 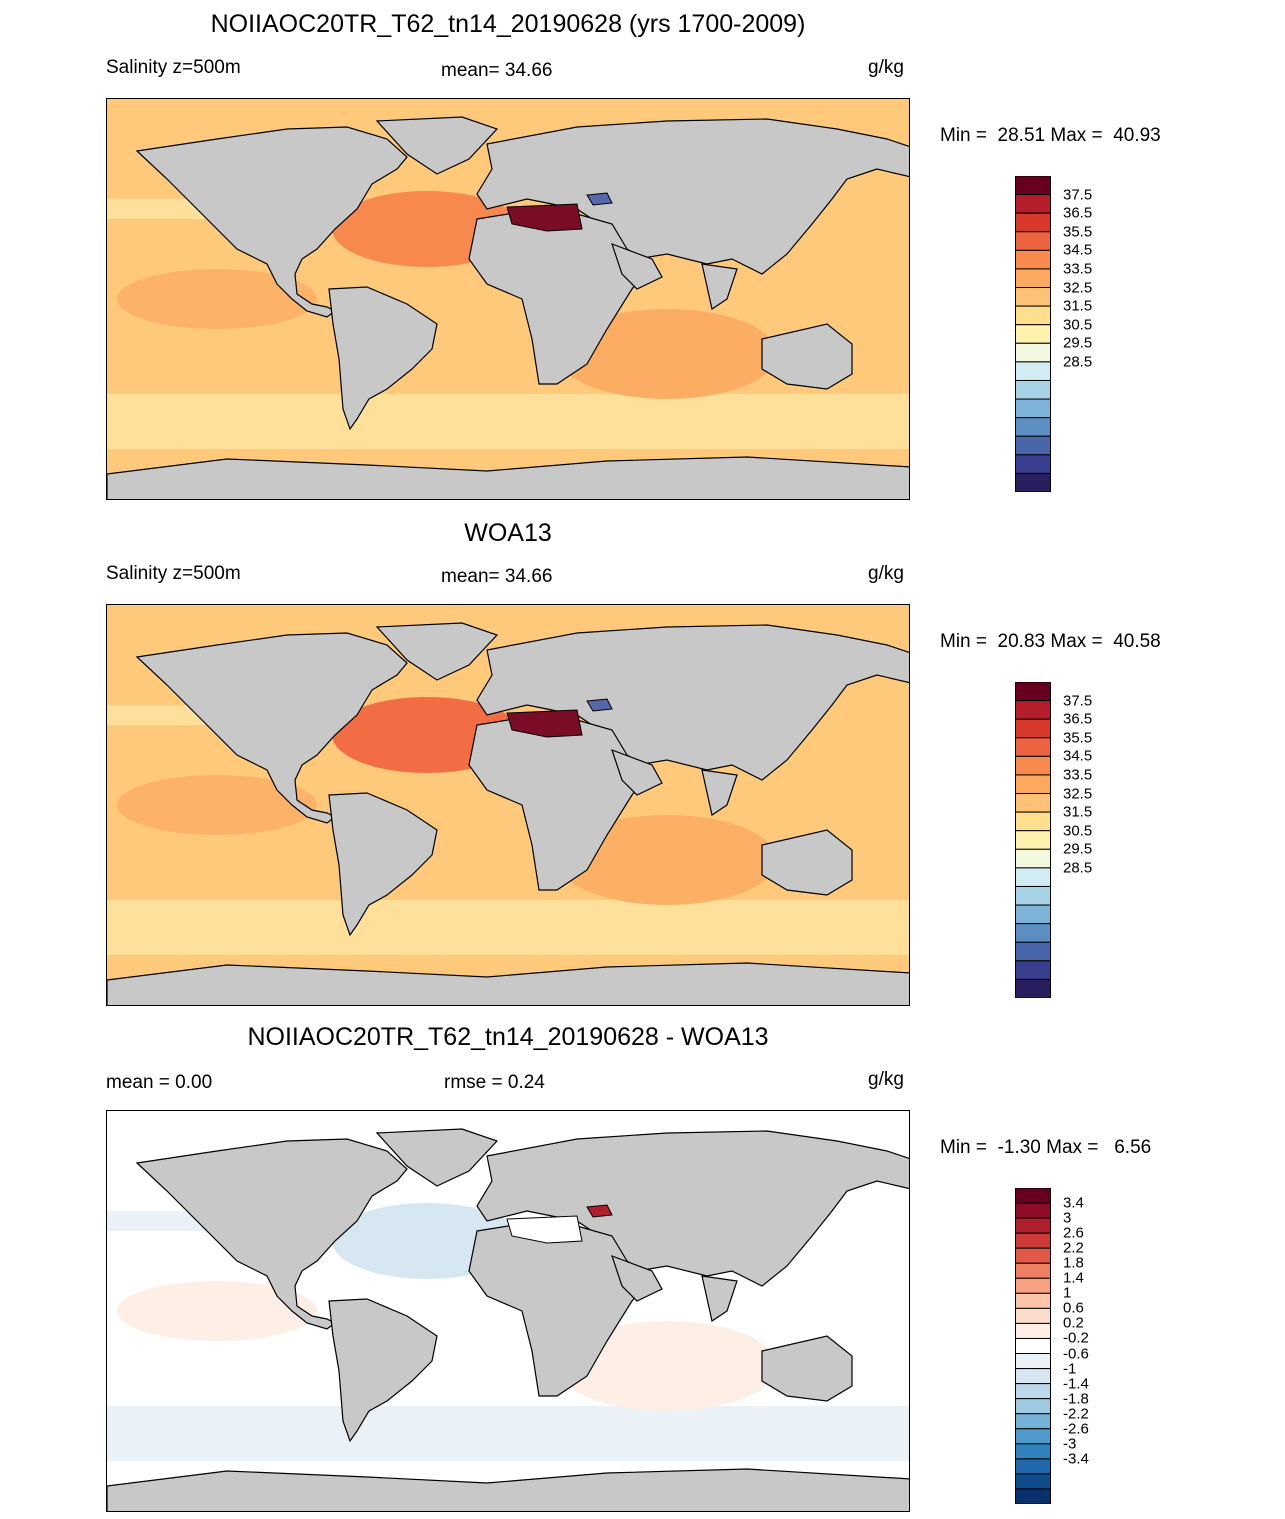 What do you see at coordinates (159, 1082) in the screenshot?
I see `mean-label: mean = 0.00` at bounding box center [159, 1082].